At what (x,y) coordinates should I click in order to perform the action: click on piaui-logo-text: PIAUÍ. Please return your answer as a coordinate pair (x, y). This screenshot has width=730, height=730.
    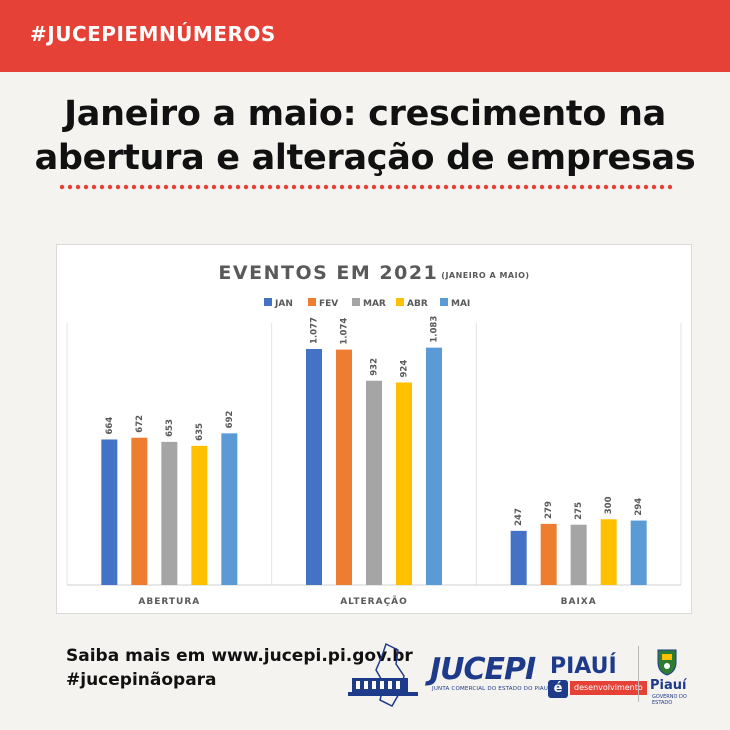
    Looking at the image, I should click on (583, 666).